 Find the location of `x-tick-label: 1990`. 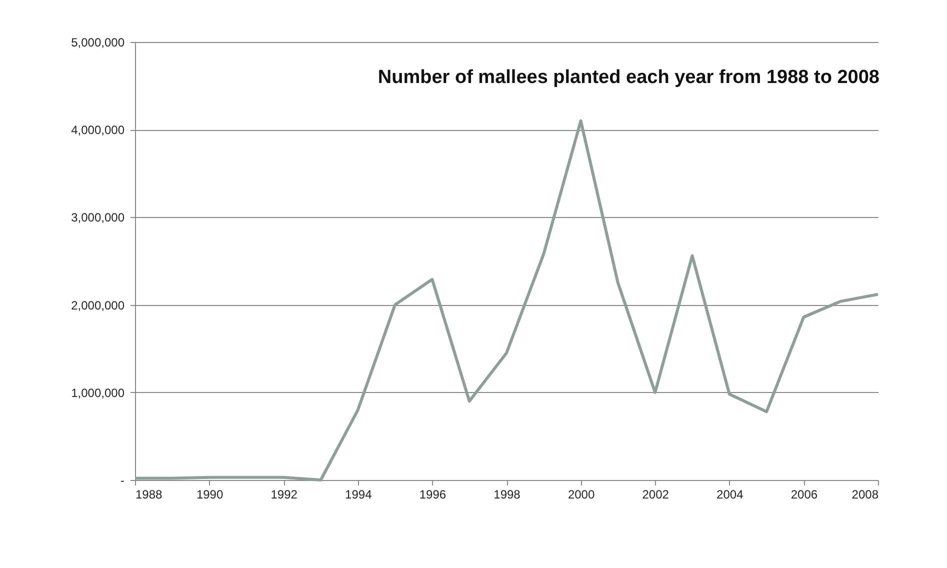

x-tick-label: 1990 is located at coordinates (210, 495).